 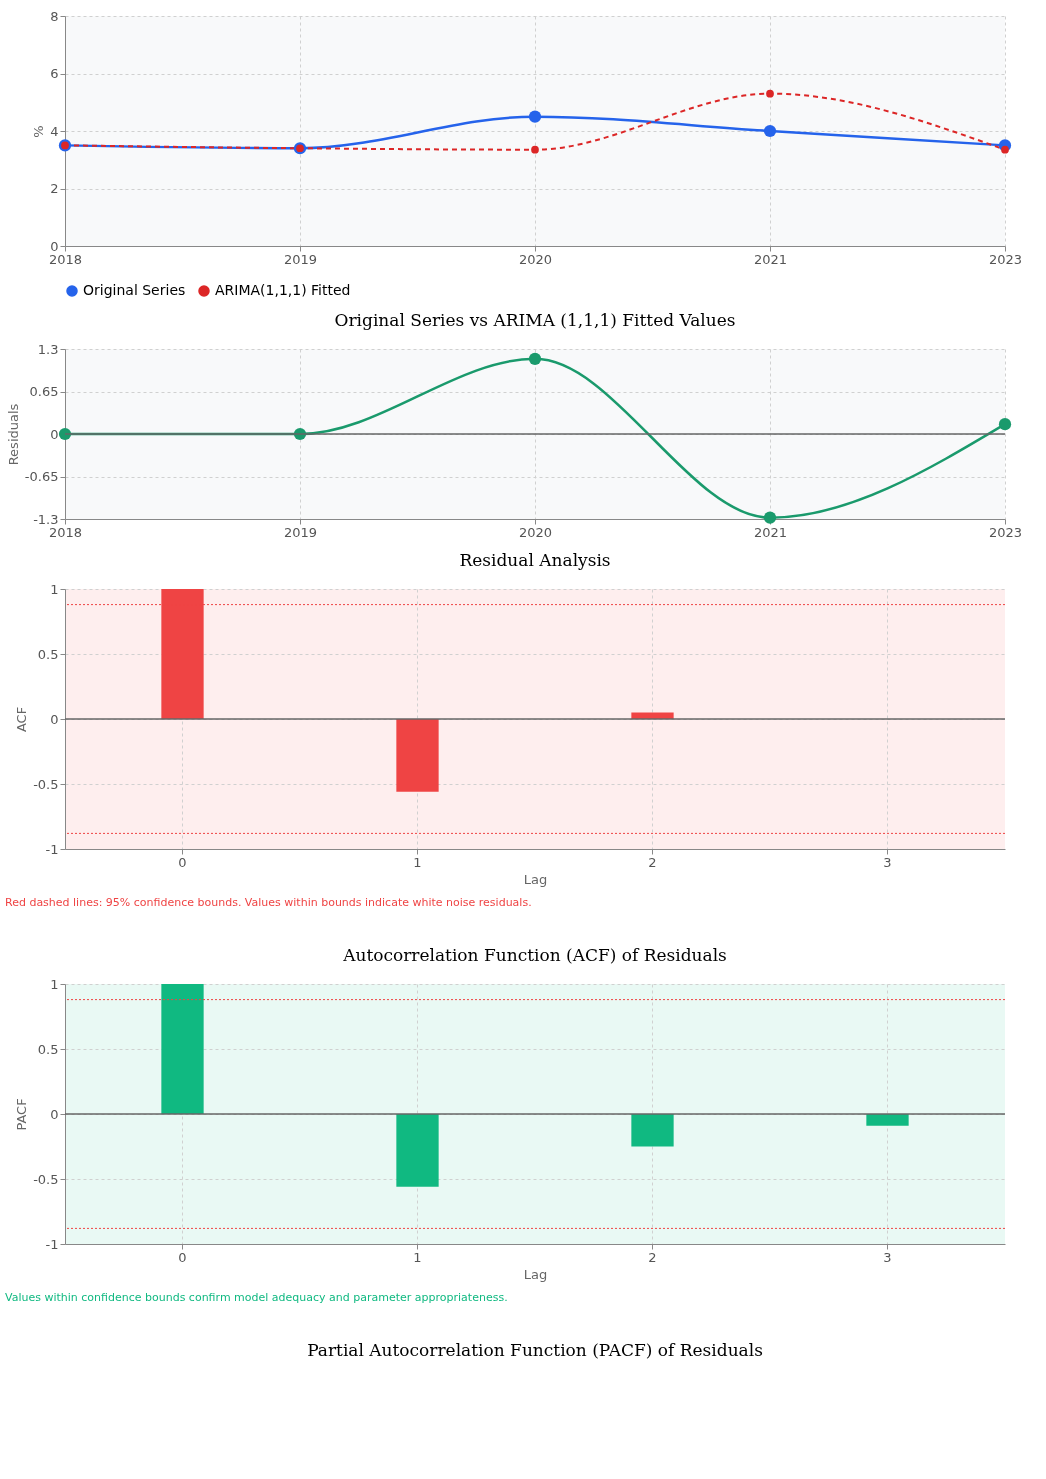 What do you see at coordinates (535, 320) in the screenshot?
I see `text: Original Series vs ARIMA (1,1,1) Fitted Values` at bounding box center [535, 320].